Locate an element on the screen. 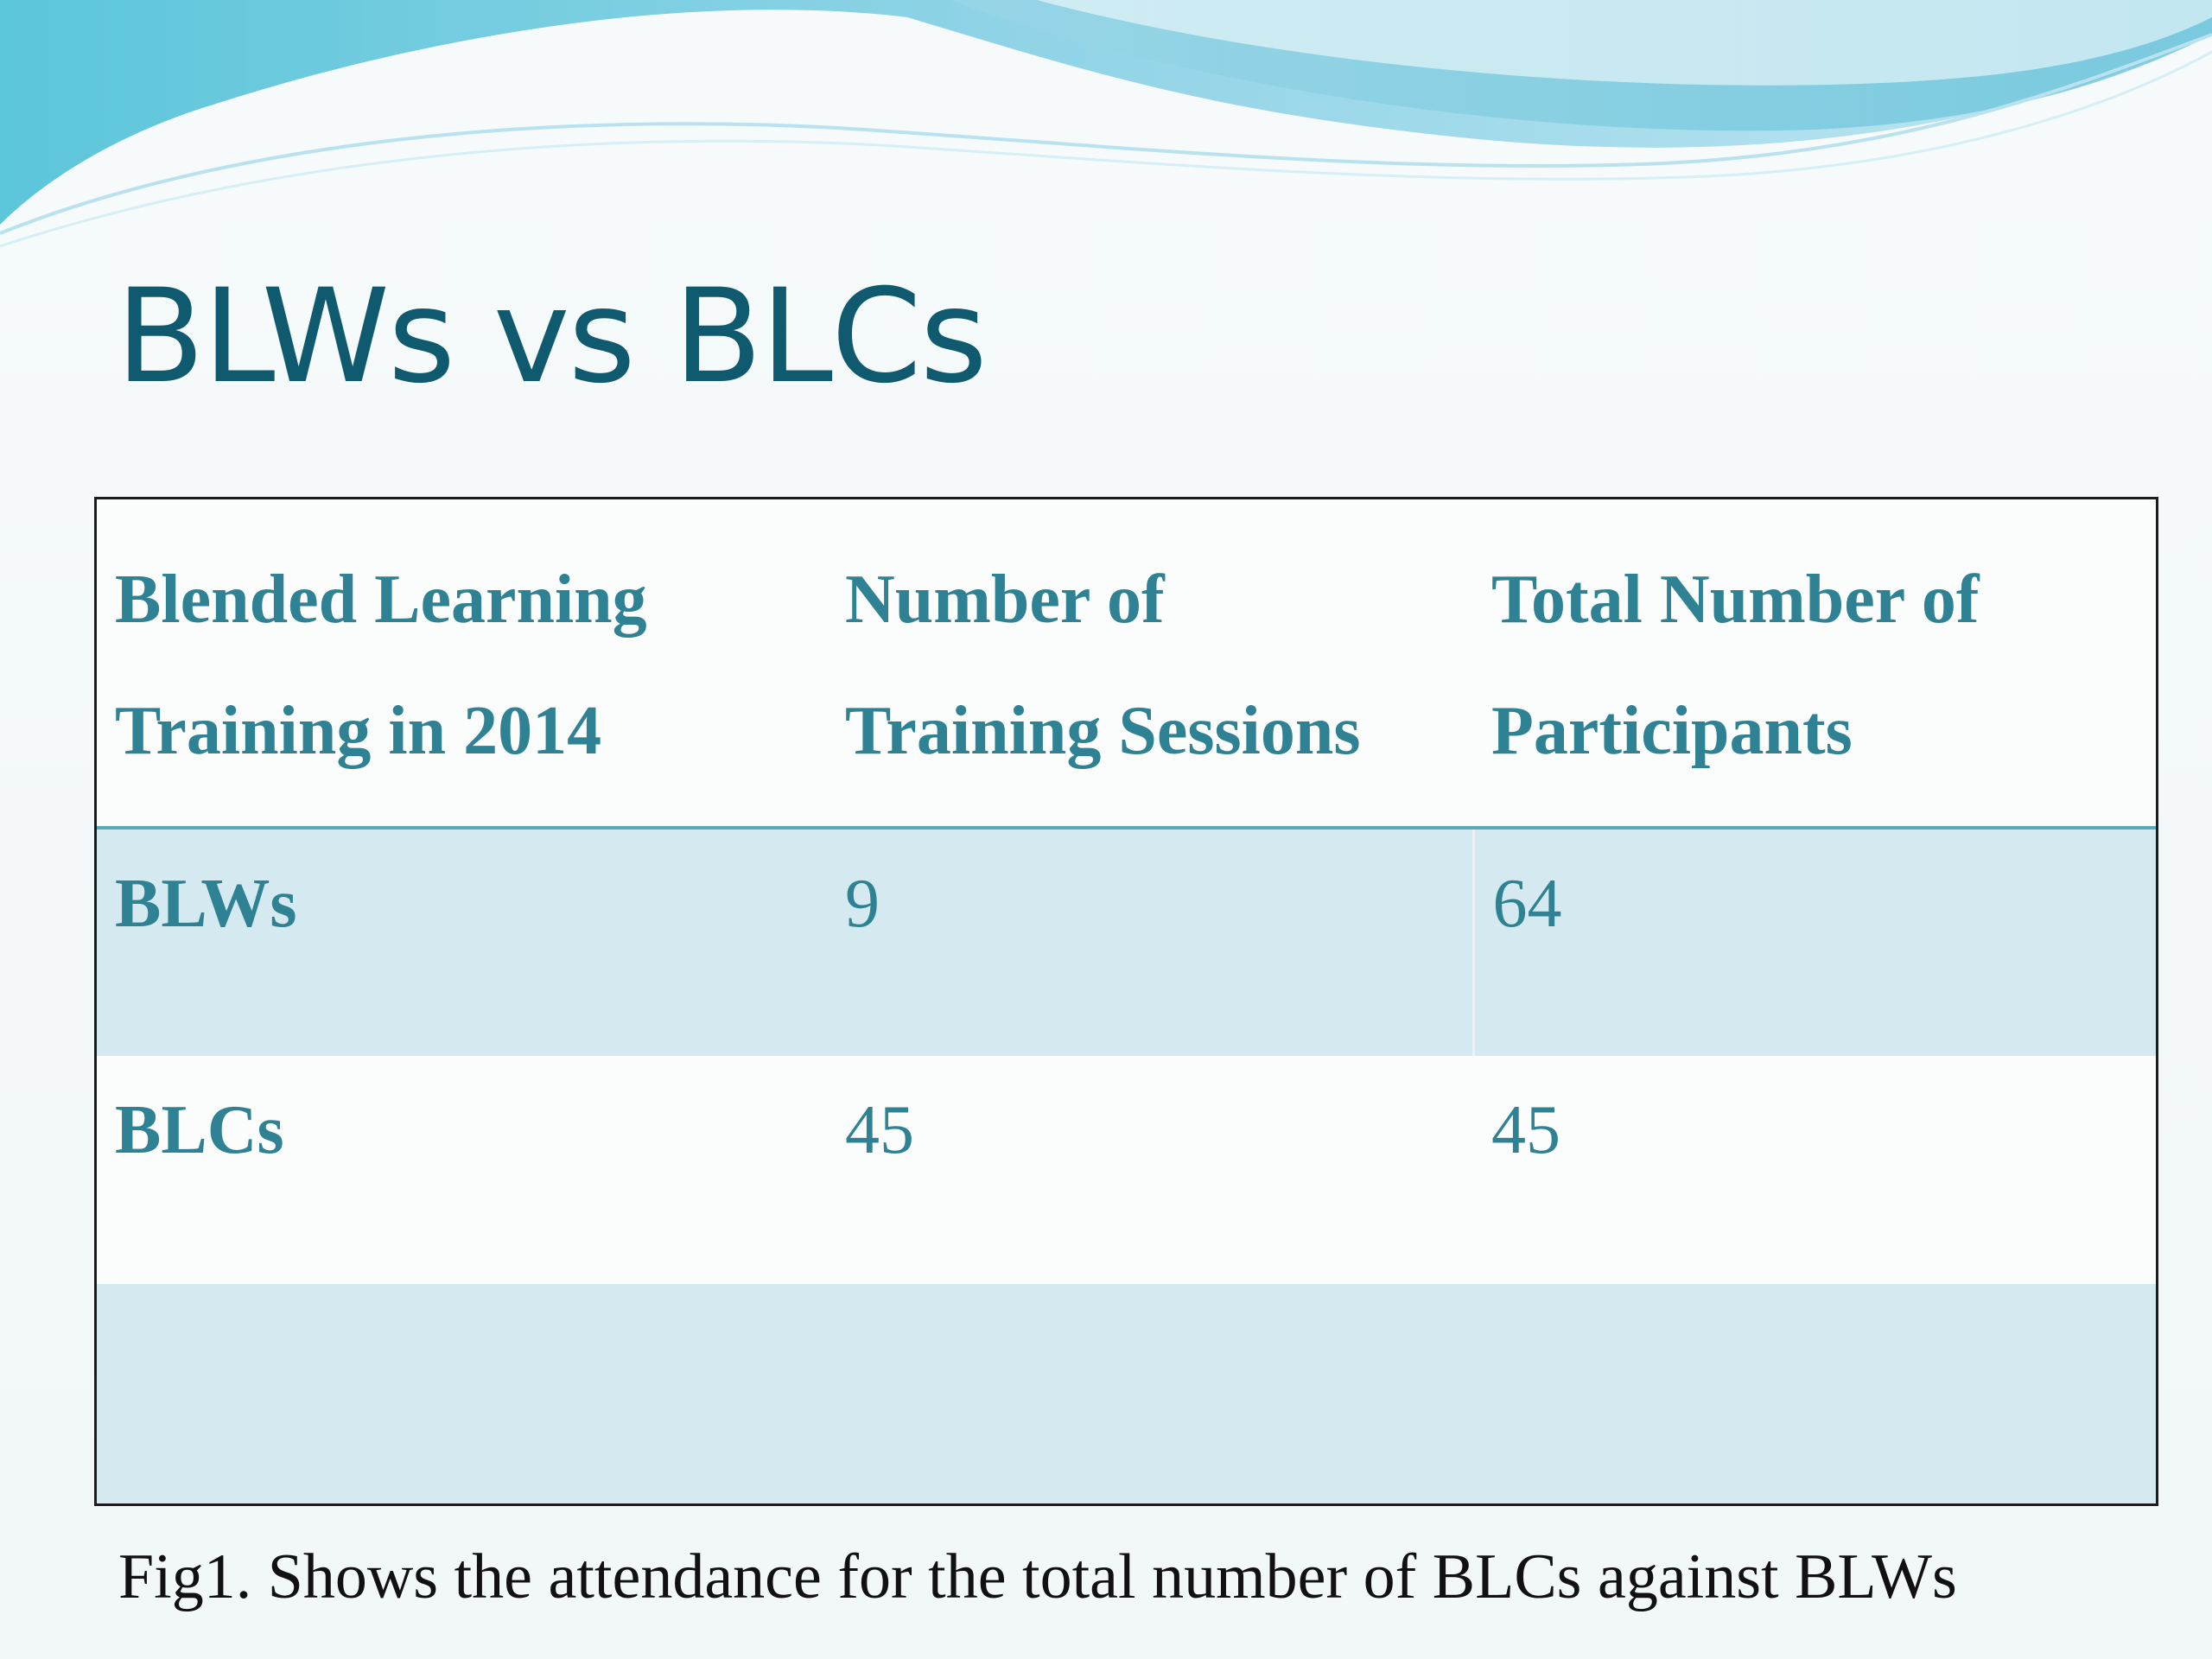  header-participants-line2: Participants is located at coordinates (1672, 731).